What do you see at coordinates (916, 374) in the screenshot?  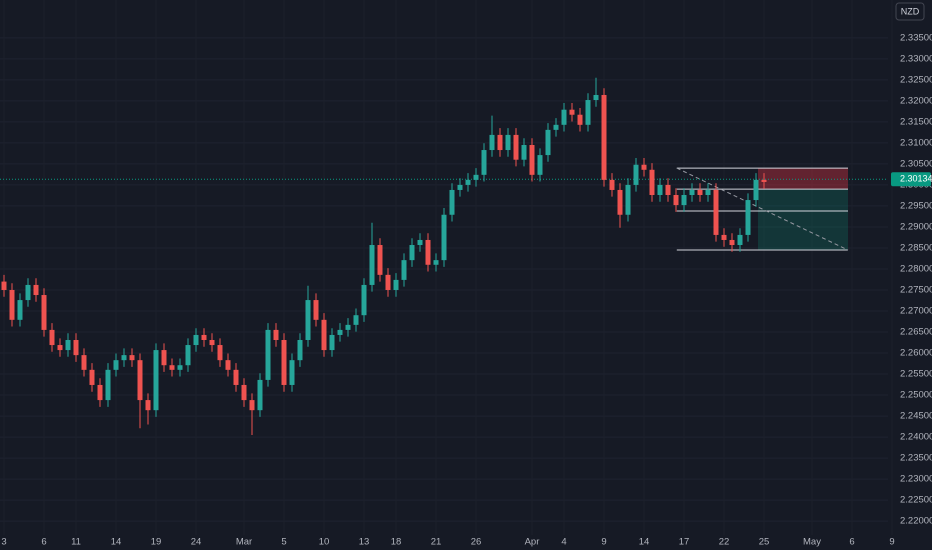 I see `y-tick-label: 2.25500` at bounding box center [916, 374].